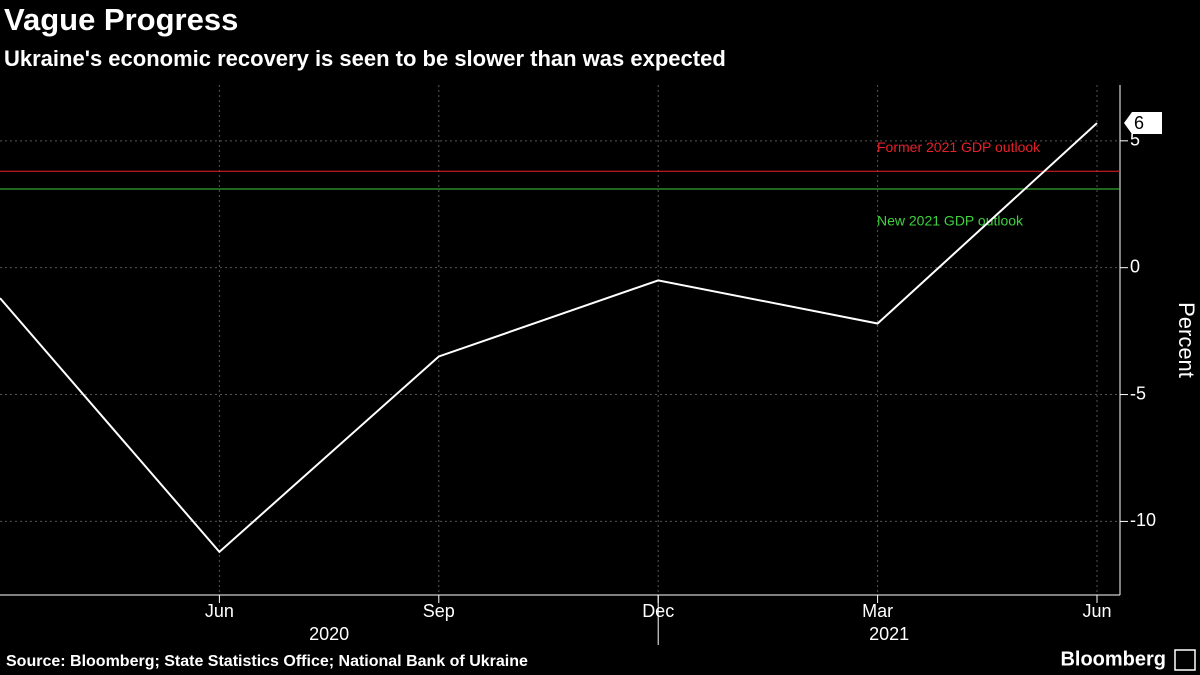 Image resolution: width=1200 pixels, height=675 pixels. Describe the element at coordinates (1186, 340) in the screenshot. I see `y-axis-label: Percent` at that location.